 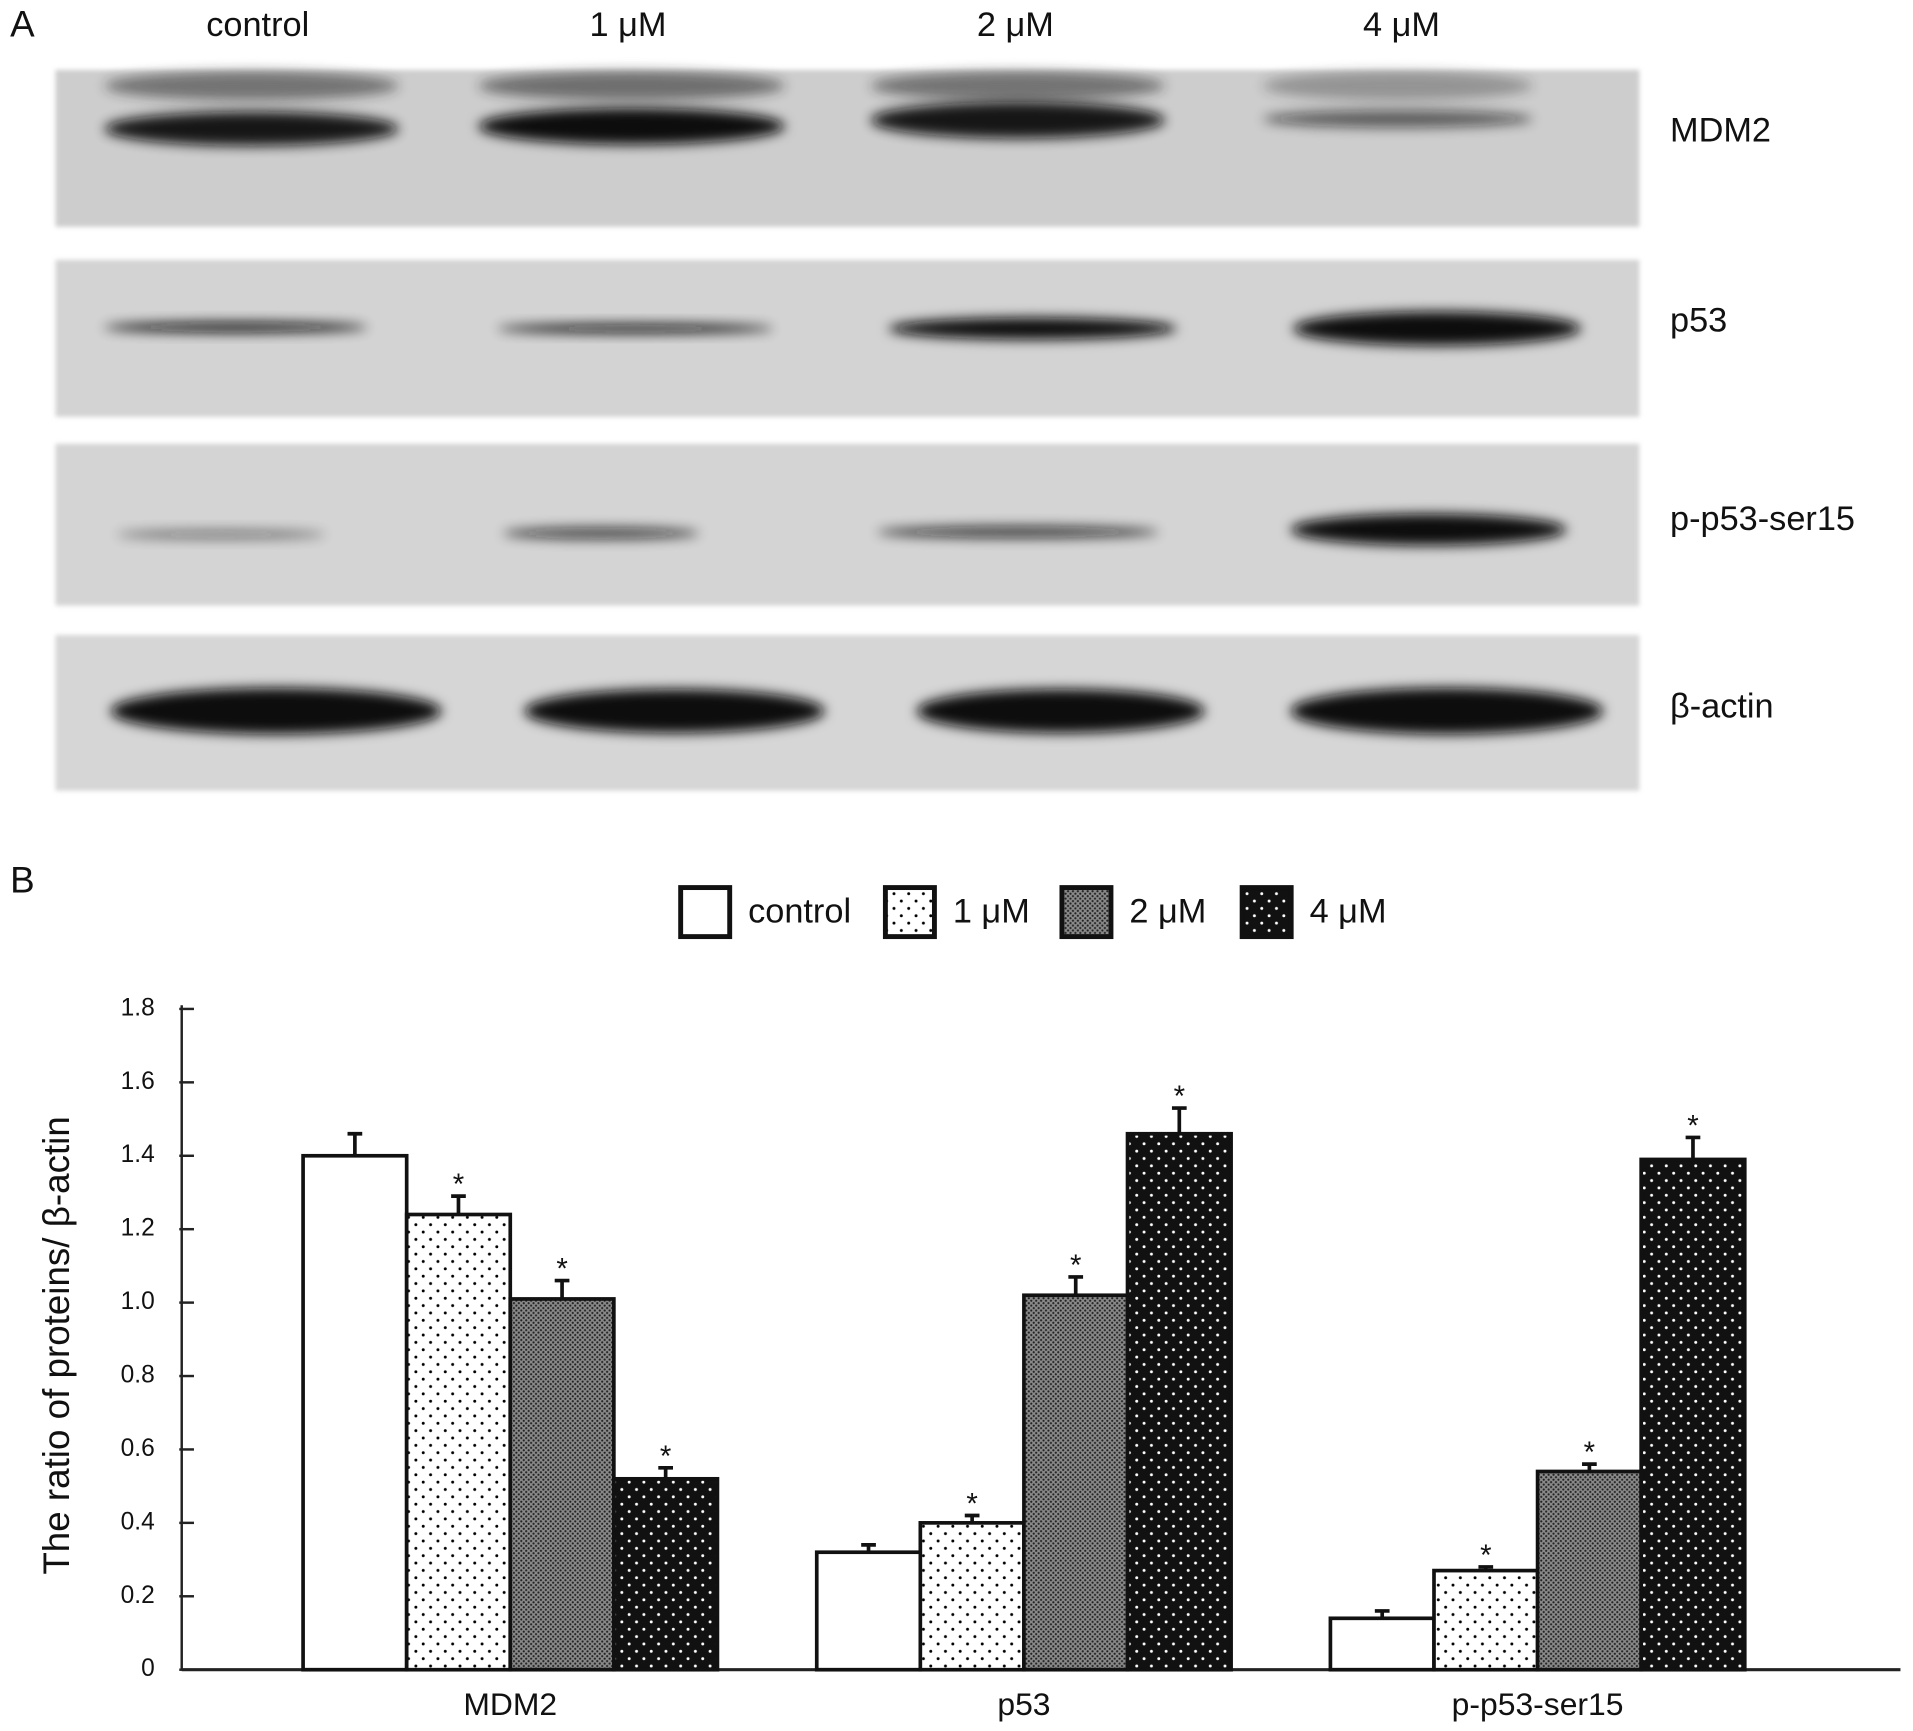 I want to click on y-tick-label: 1.8, so click(x=138, y=1007).